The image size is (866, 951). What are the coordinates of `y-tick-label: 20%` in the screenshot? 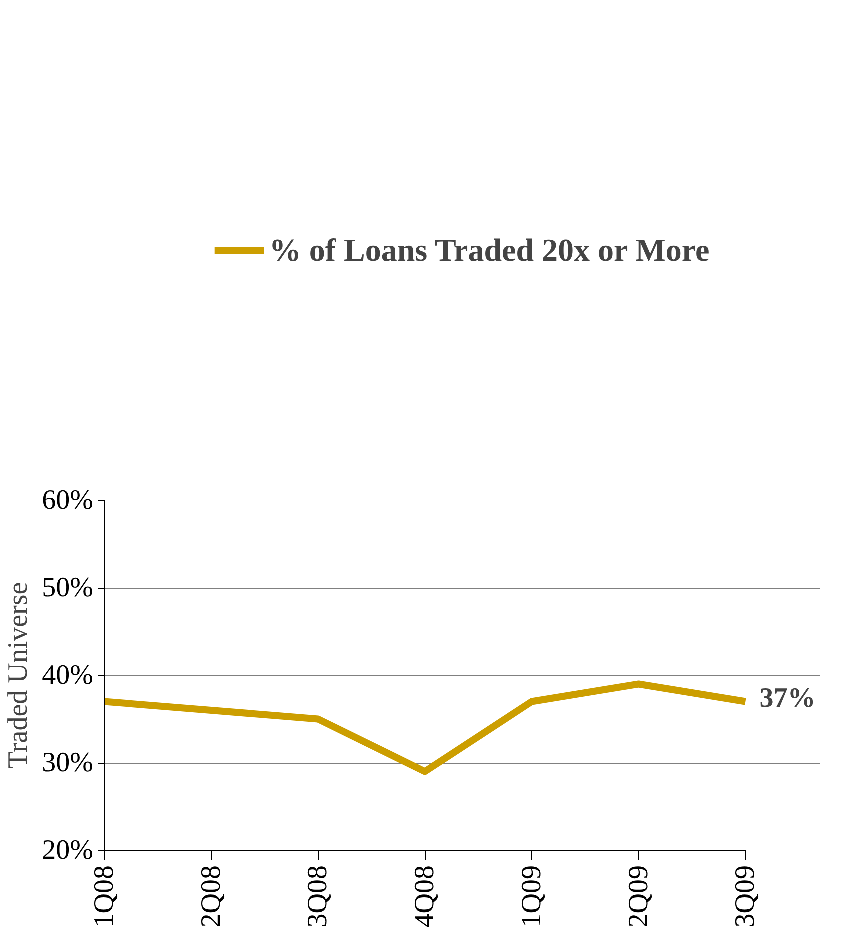 It's located at (68, 850).